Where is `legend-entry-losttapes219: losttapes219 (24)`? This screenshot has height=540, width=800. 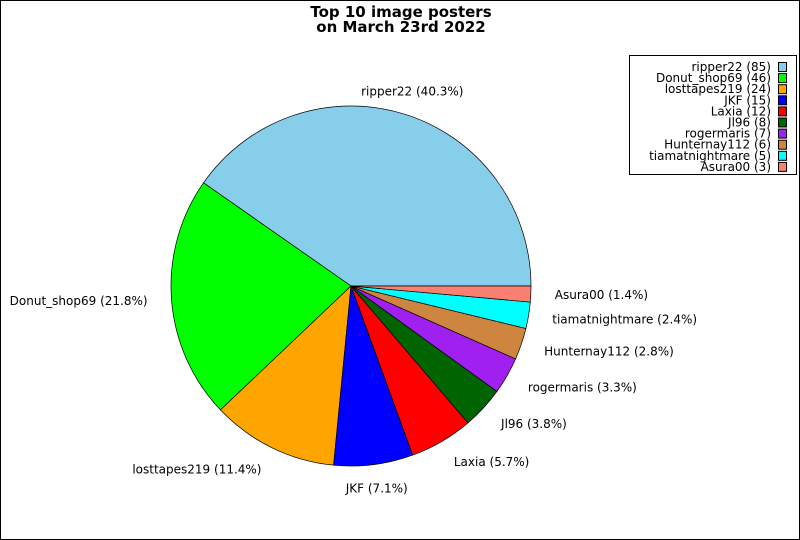 legend-entry-losttapes219: losttapes219 (24) is located at coordinates (718, 89).